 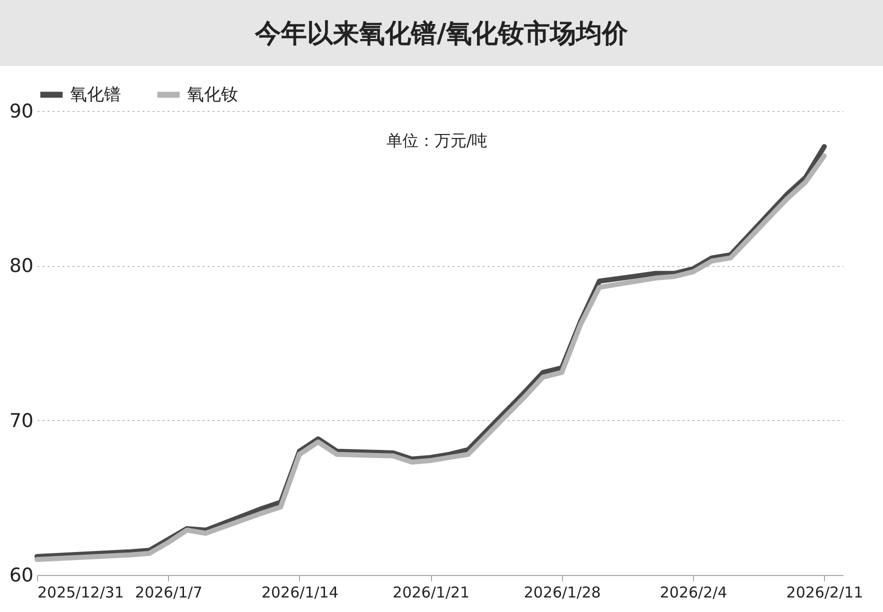 I want to click on chart-title: 今年以来氧化镨/氧化钕市场均价, so click(x=441, y=33).